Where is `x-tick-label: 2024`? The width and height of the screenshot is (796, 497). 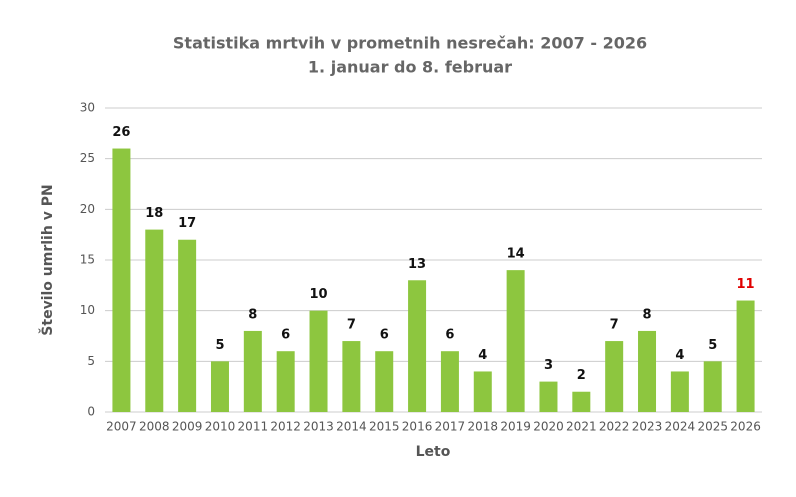 x-tick-label: 2024 is located at coordinates (680, 427).